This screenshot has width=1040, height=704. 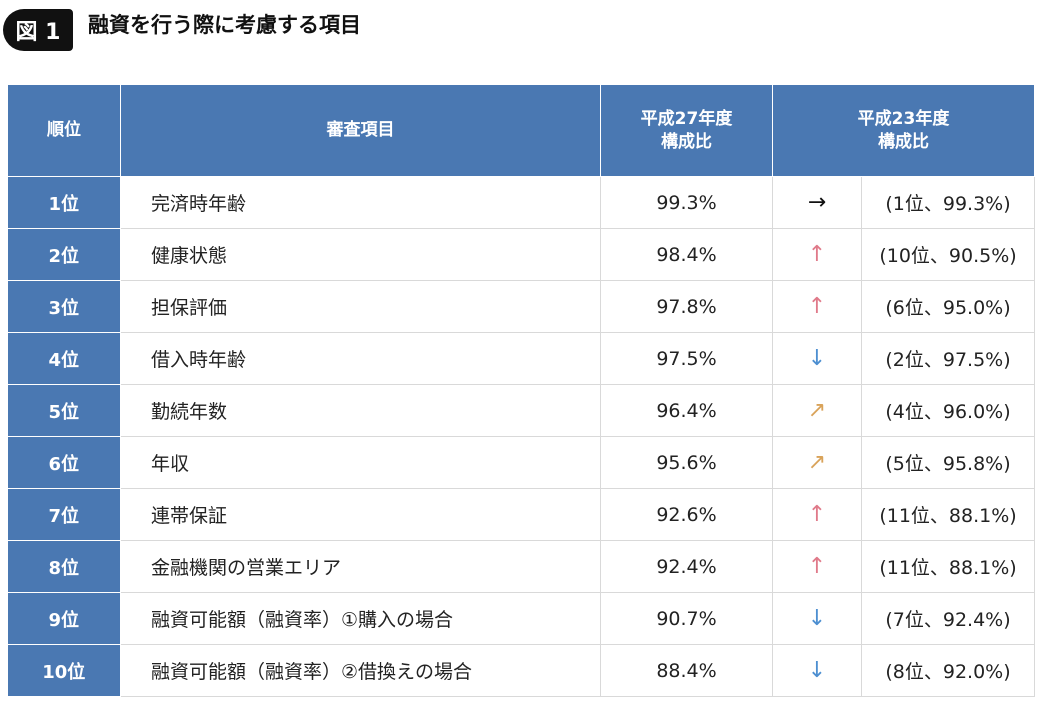 I want to click on item-cell: 連帯保証, so click(x=360, y=514).